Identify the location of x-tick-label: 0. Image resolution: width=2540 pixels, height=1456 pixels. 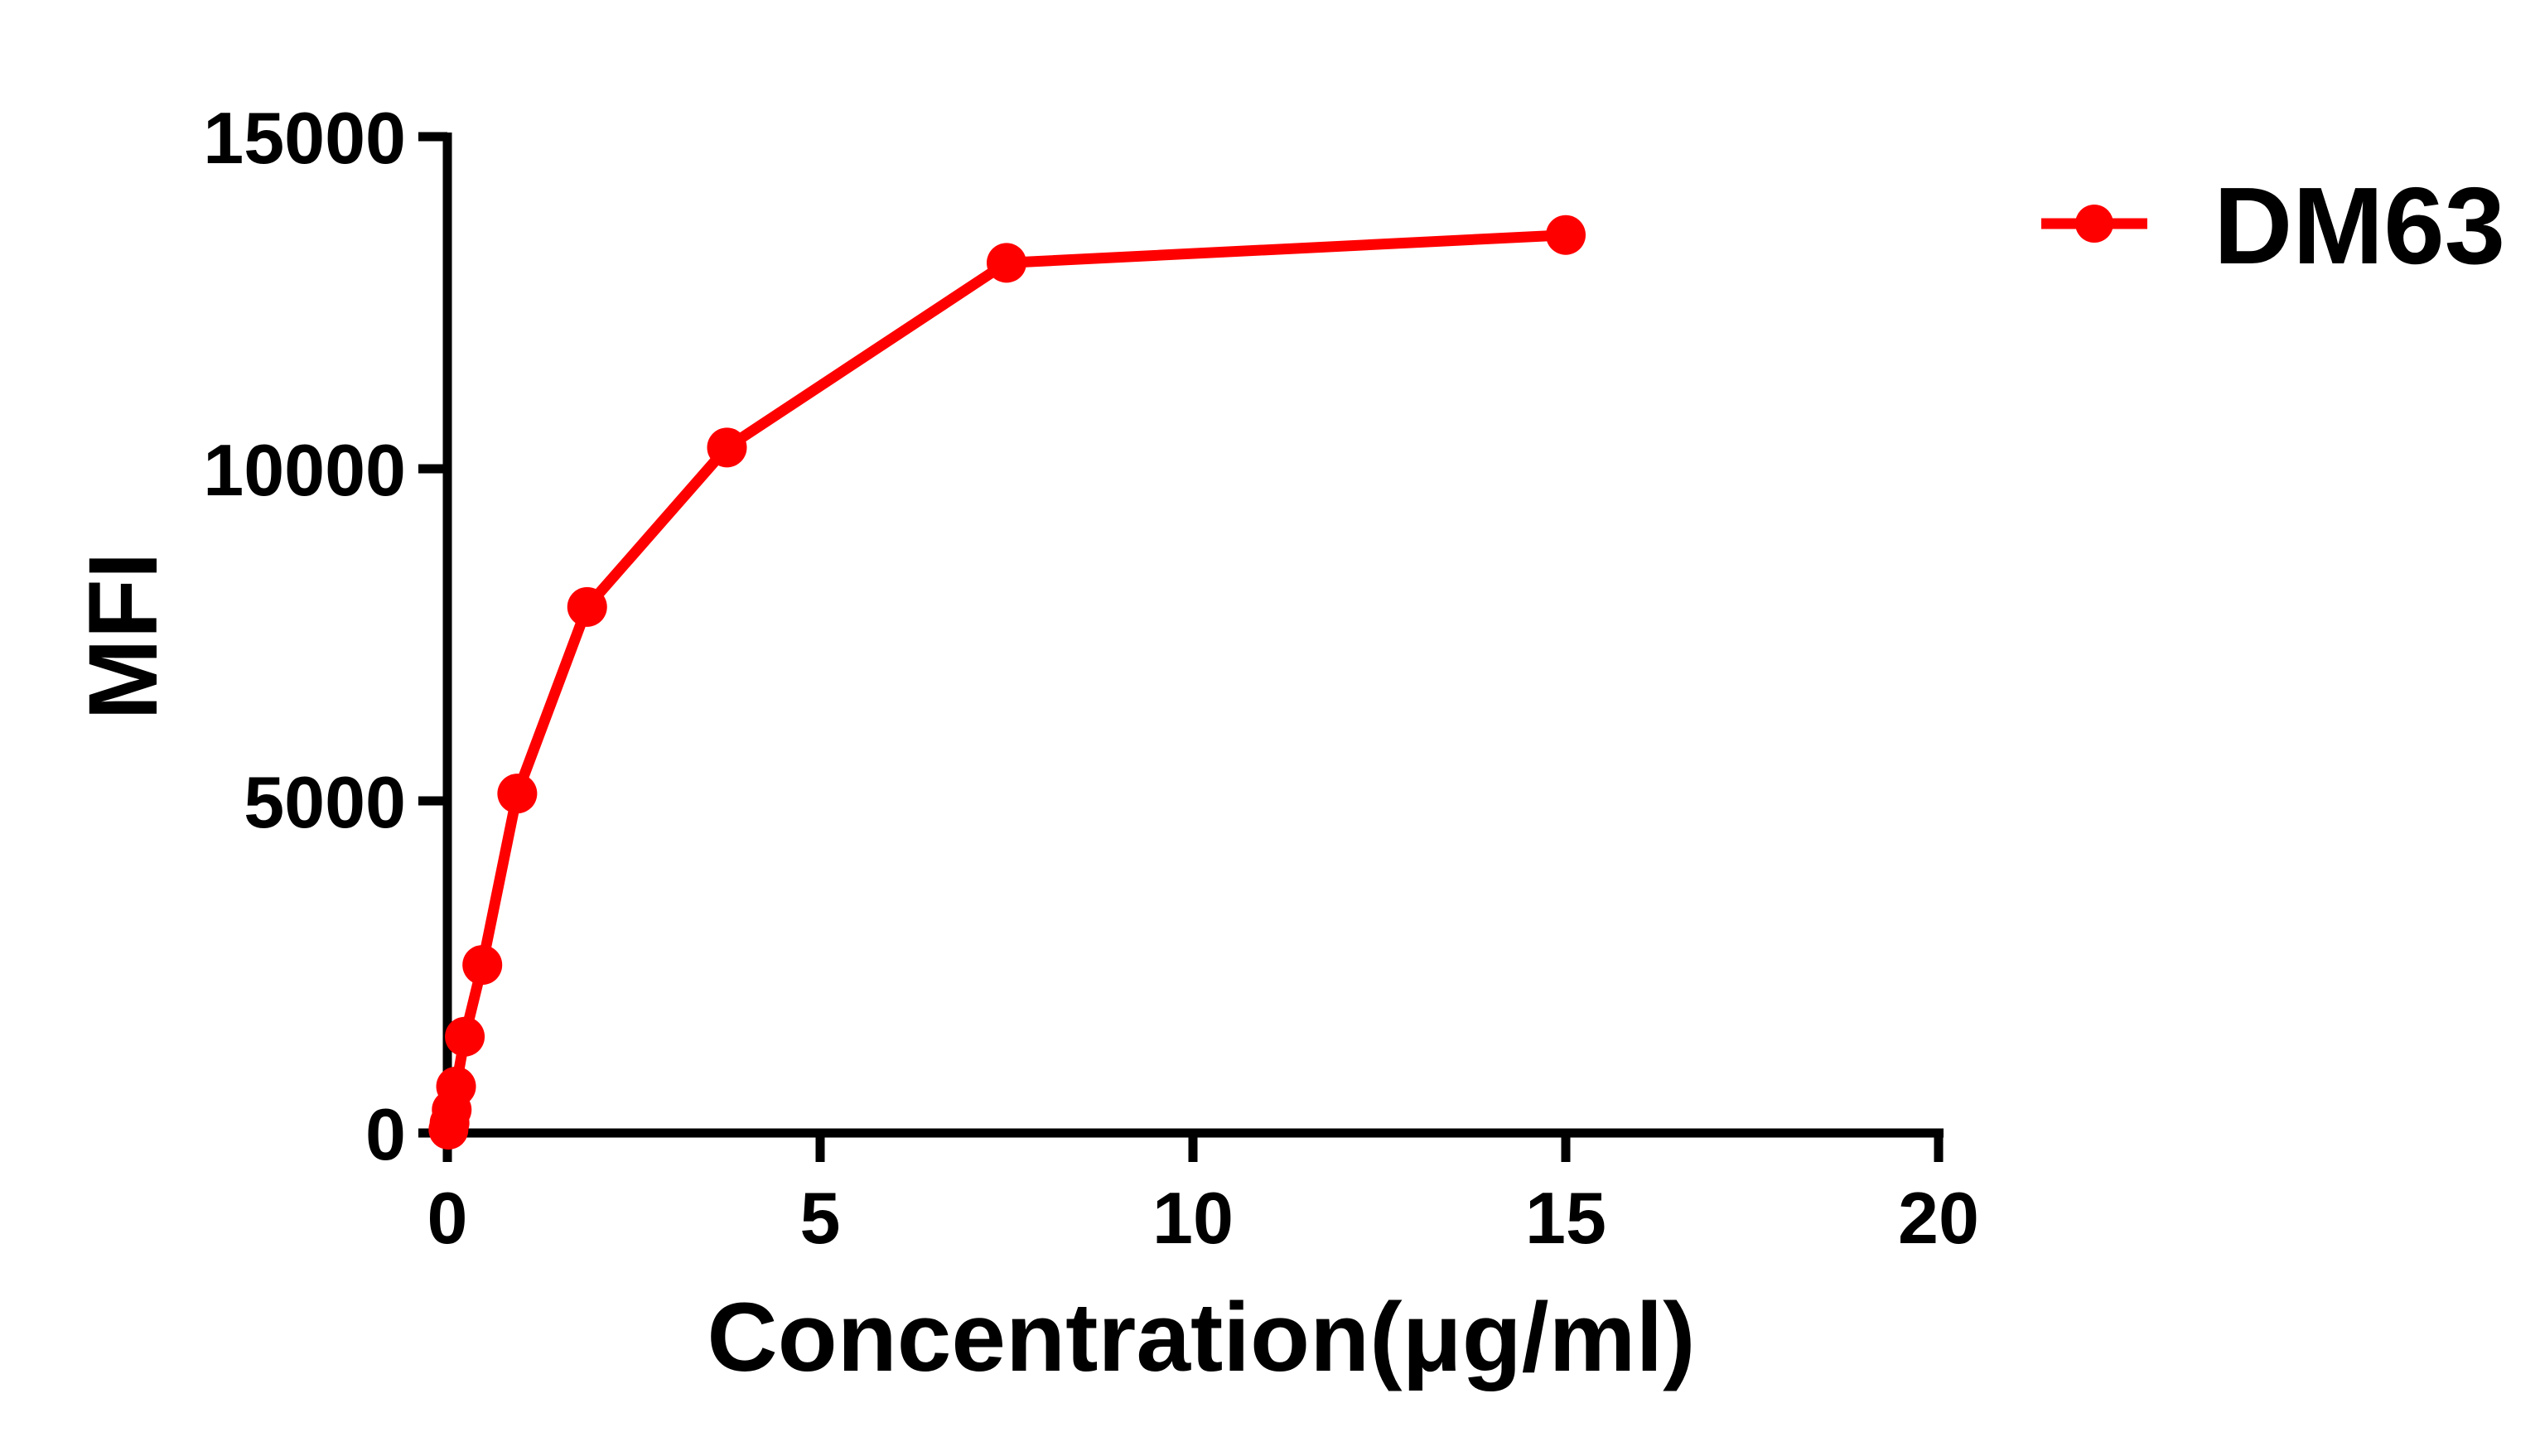
(447, 1218).